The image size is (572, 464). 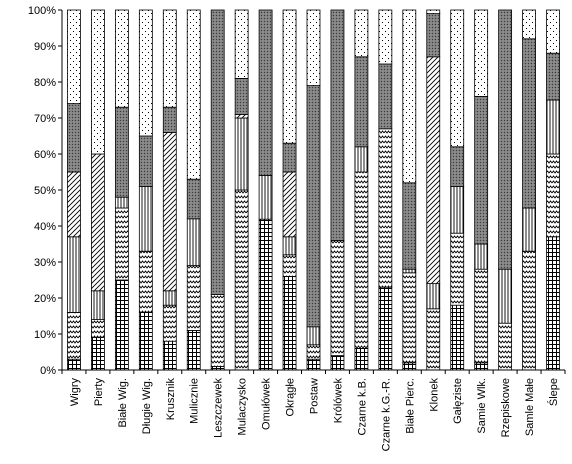 What do you see at coordinates (291, 397) in the screenshot?
I see `x-category-label: Okrągłe` at bounding box center [291, 397].